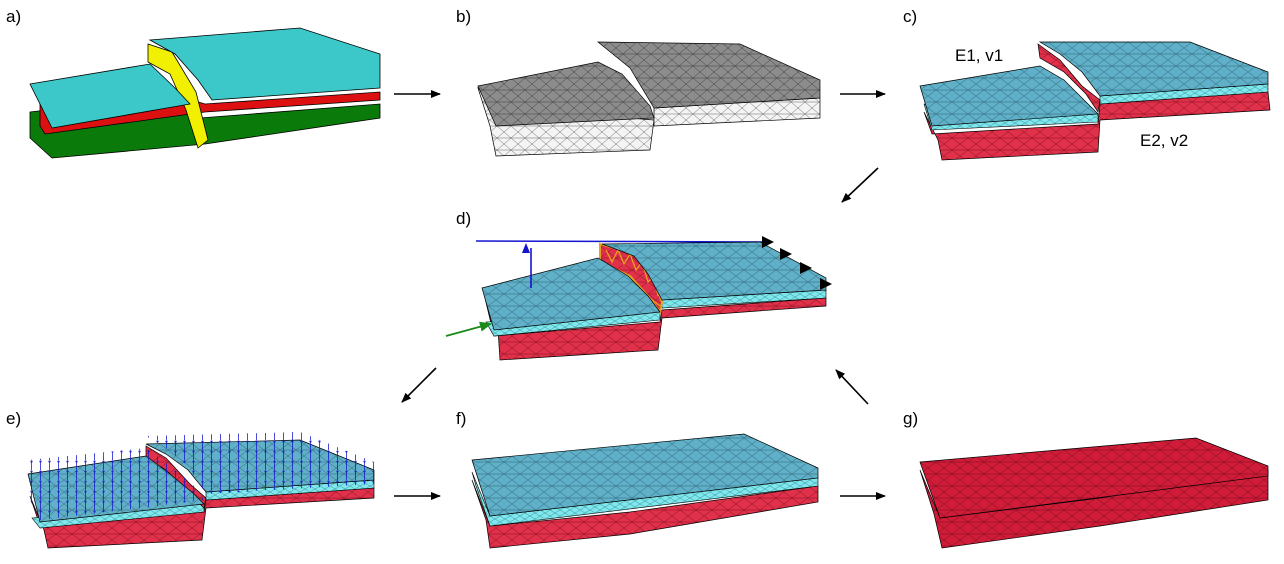 Image resolution: width=1284 pixels, height=564 pixels. I want to click on fault-wall-red, so click(1069, 78).